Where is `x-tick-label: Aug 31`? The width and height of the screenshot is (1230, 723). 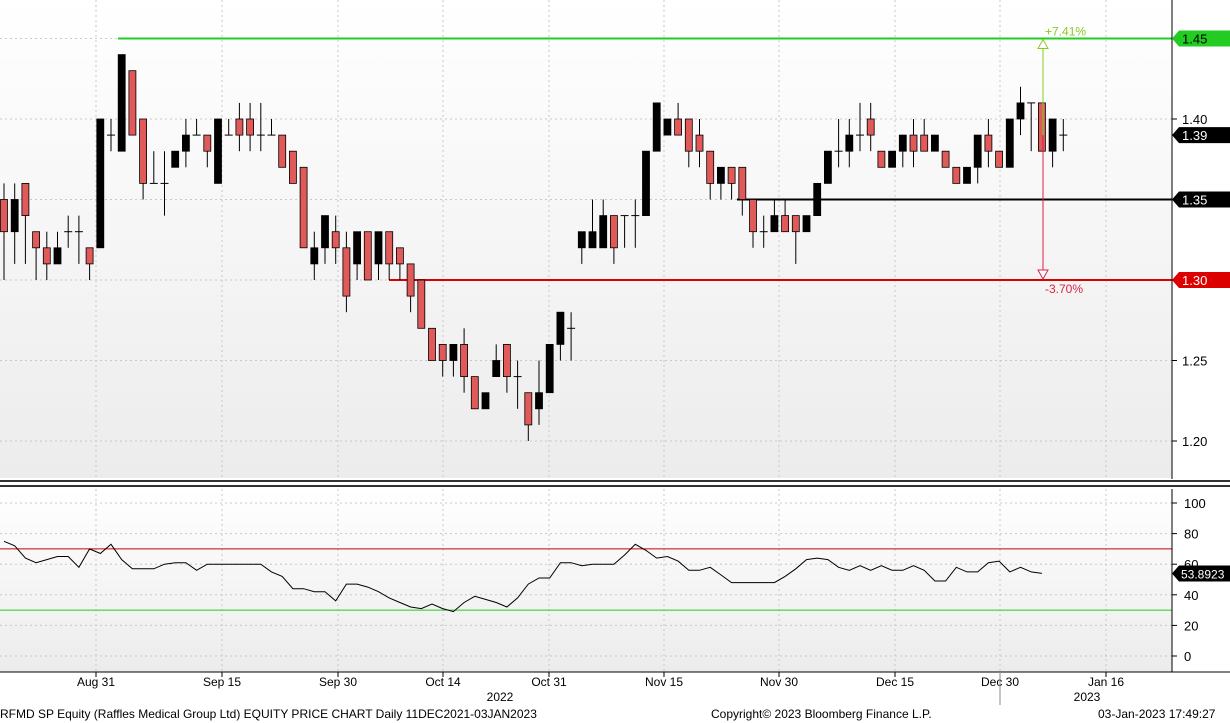 x-tick-label: Aug 31 is located at coordinates (96, 682).